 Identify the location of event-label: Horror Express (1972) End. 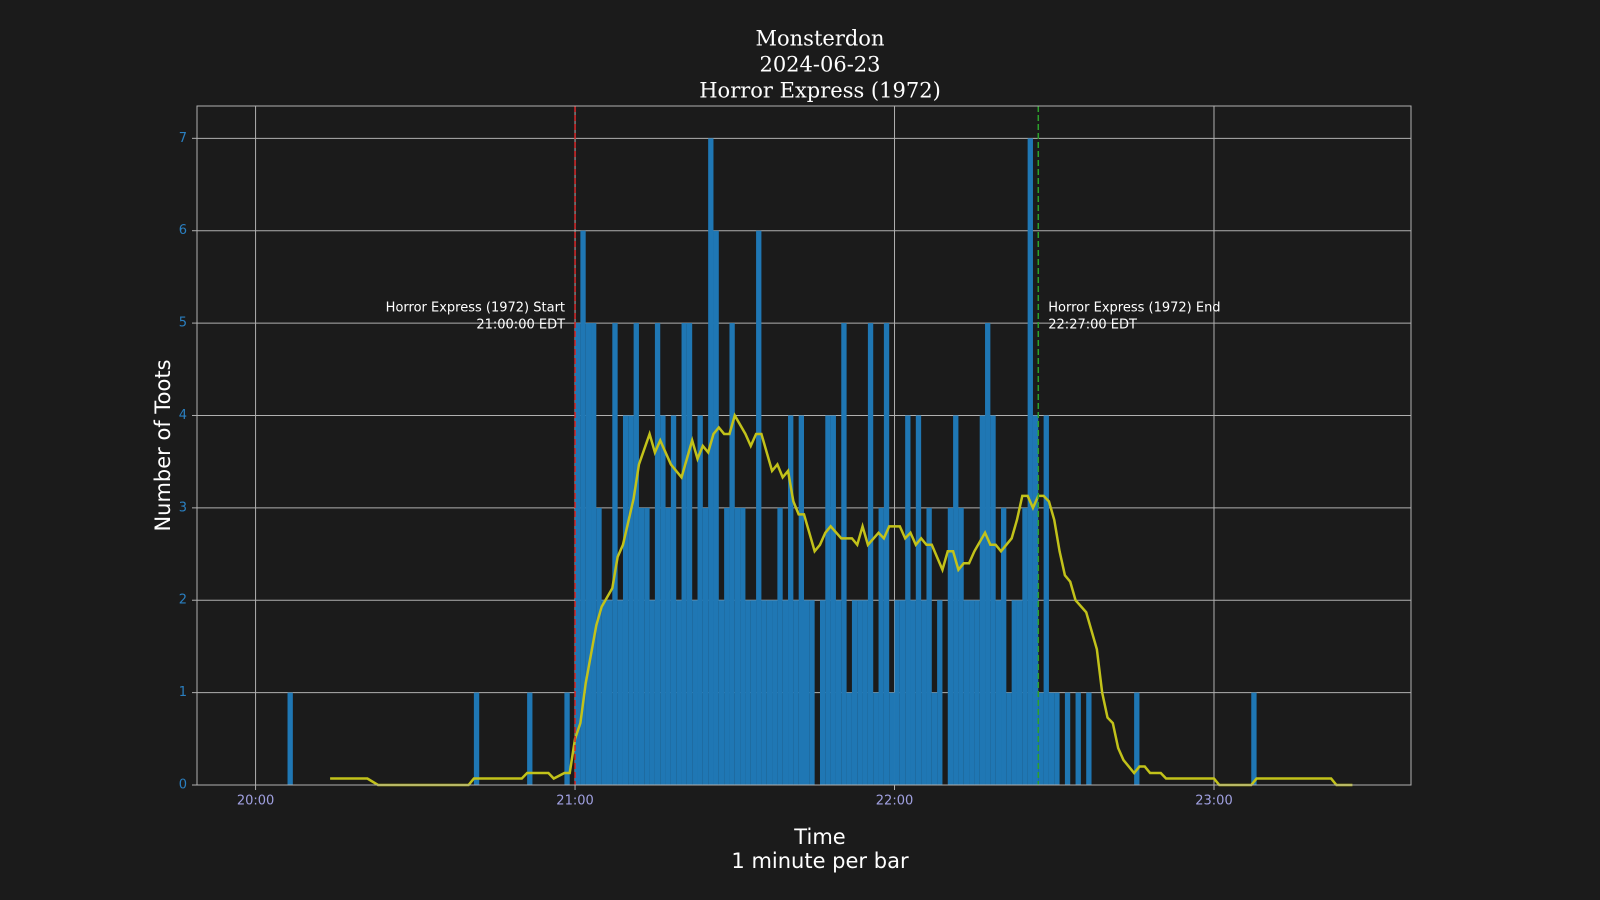
(1134, 308).